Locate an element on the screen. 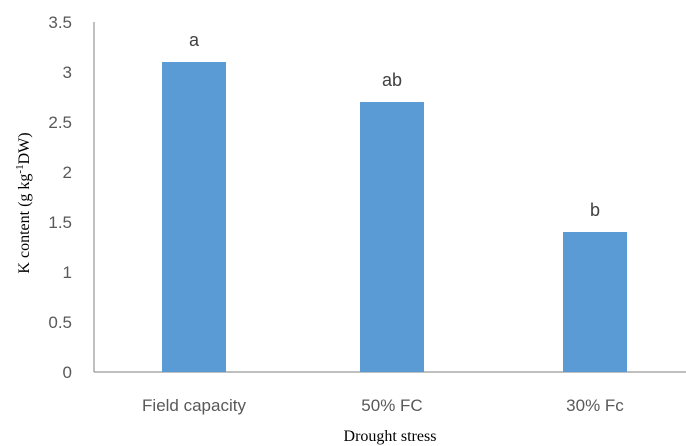  y-tick-label: 1.5 is located at coordinates (60, 222).